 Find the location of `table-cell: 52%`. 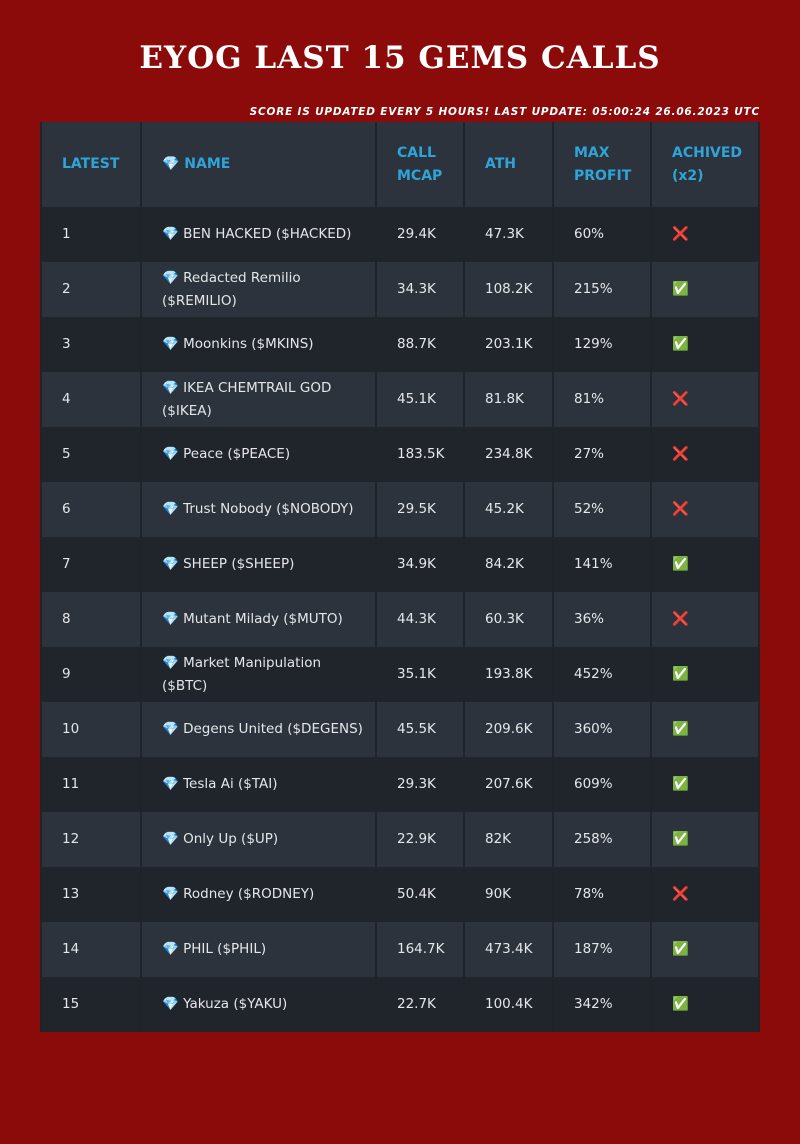

table-cell: 52% is located at coordinates (602, 509).